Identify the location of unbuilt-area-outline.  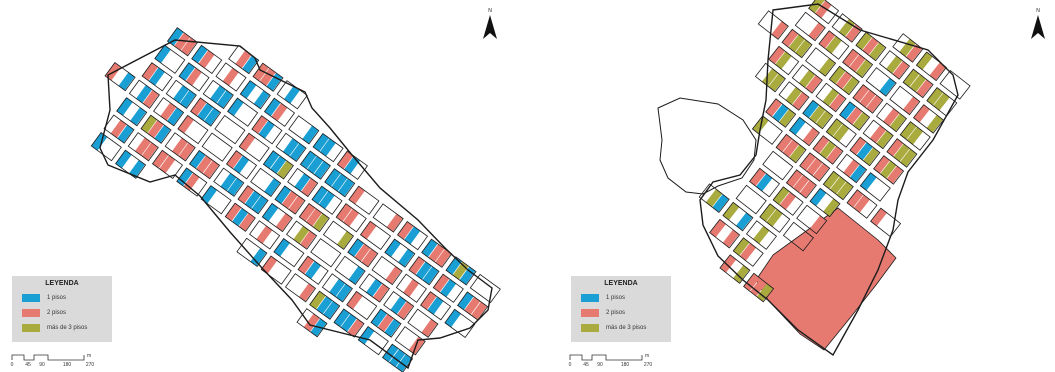
(707, 146).